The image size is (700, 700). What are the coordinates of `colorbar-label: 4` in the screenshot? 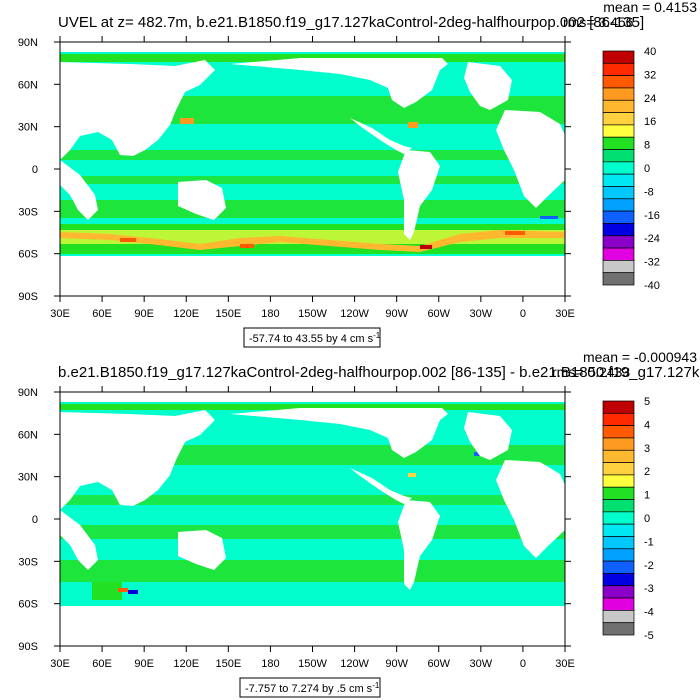 It's located at (647, 425).